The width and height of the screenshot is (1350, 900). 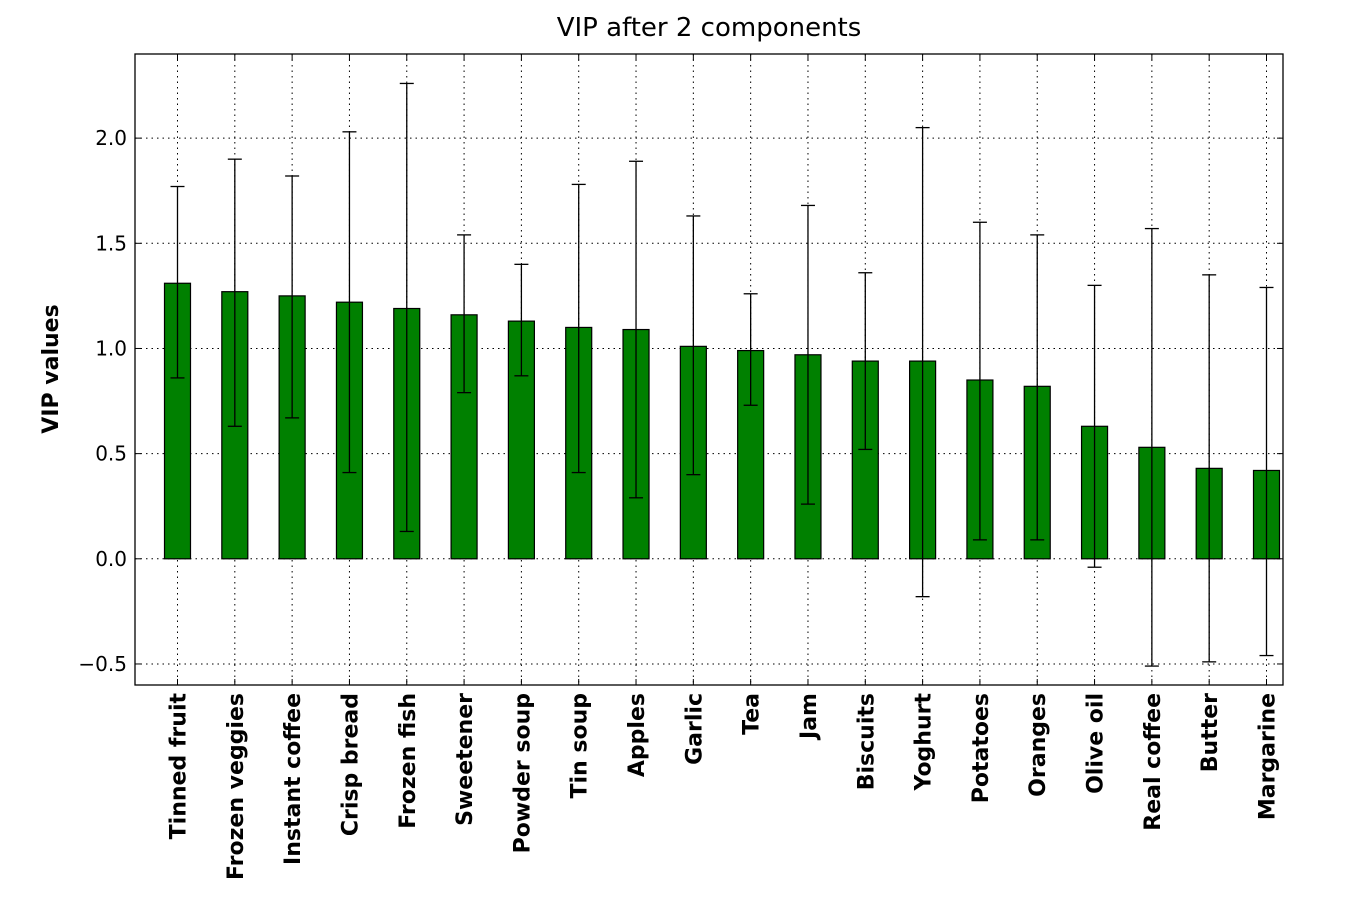 I want to click on chart-title: VIP after 2 components, so click(x=709, y=28).